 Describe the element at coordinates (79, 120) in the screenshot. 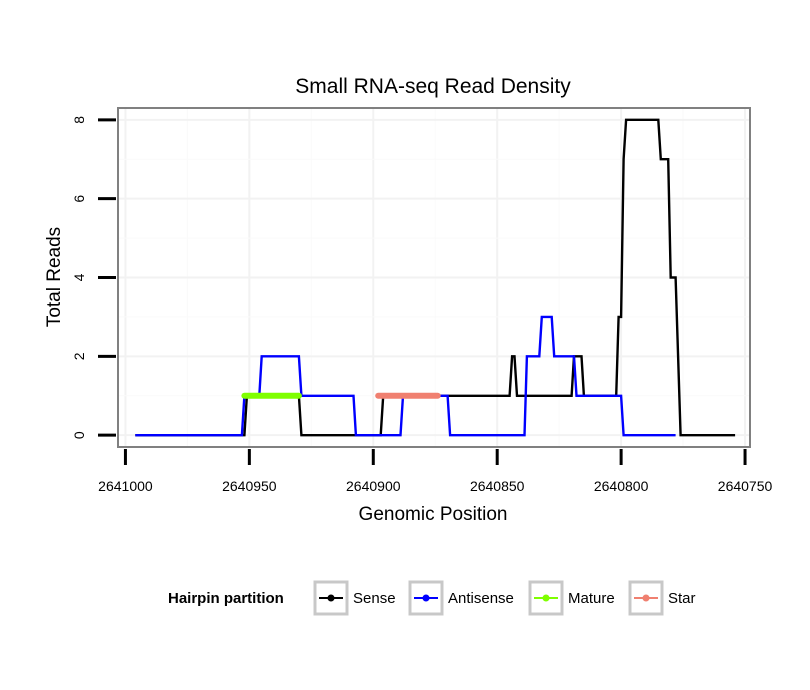

I see `y-tick-label: 8` at that location.